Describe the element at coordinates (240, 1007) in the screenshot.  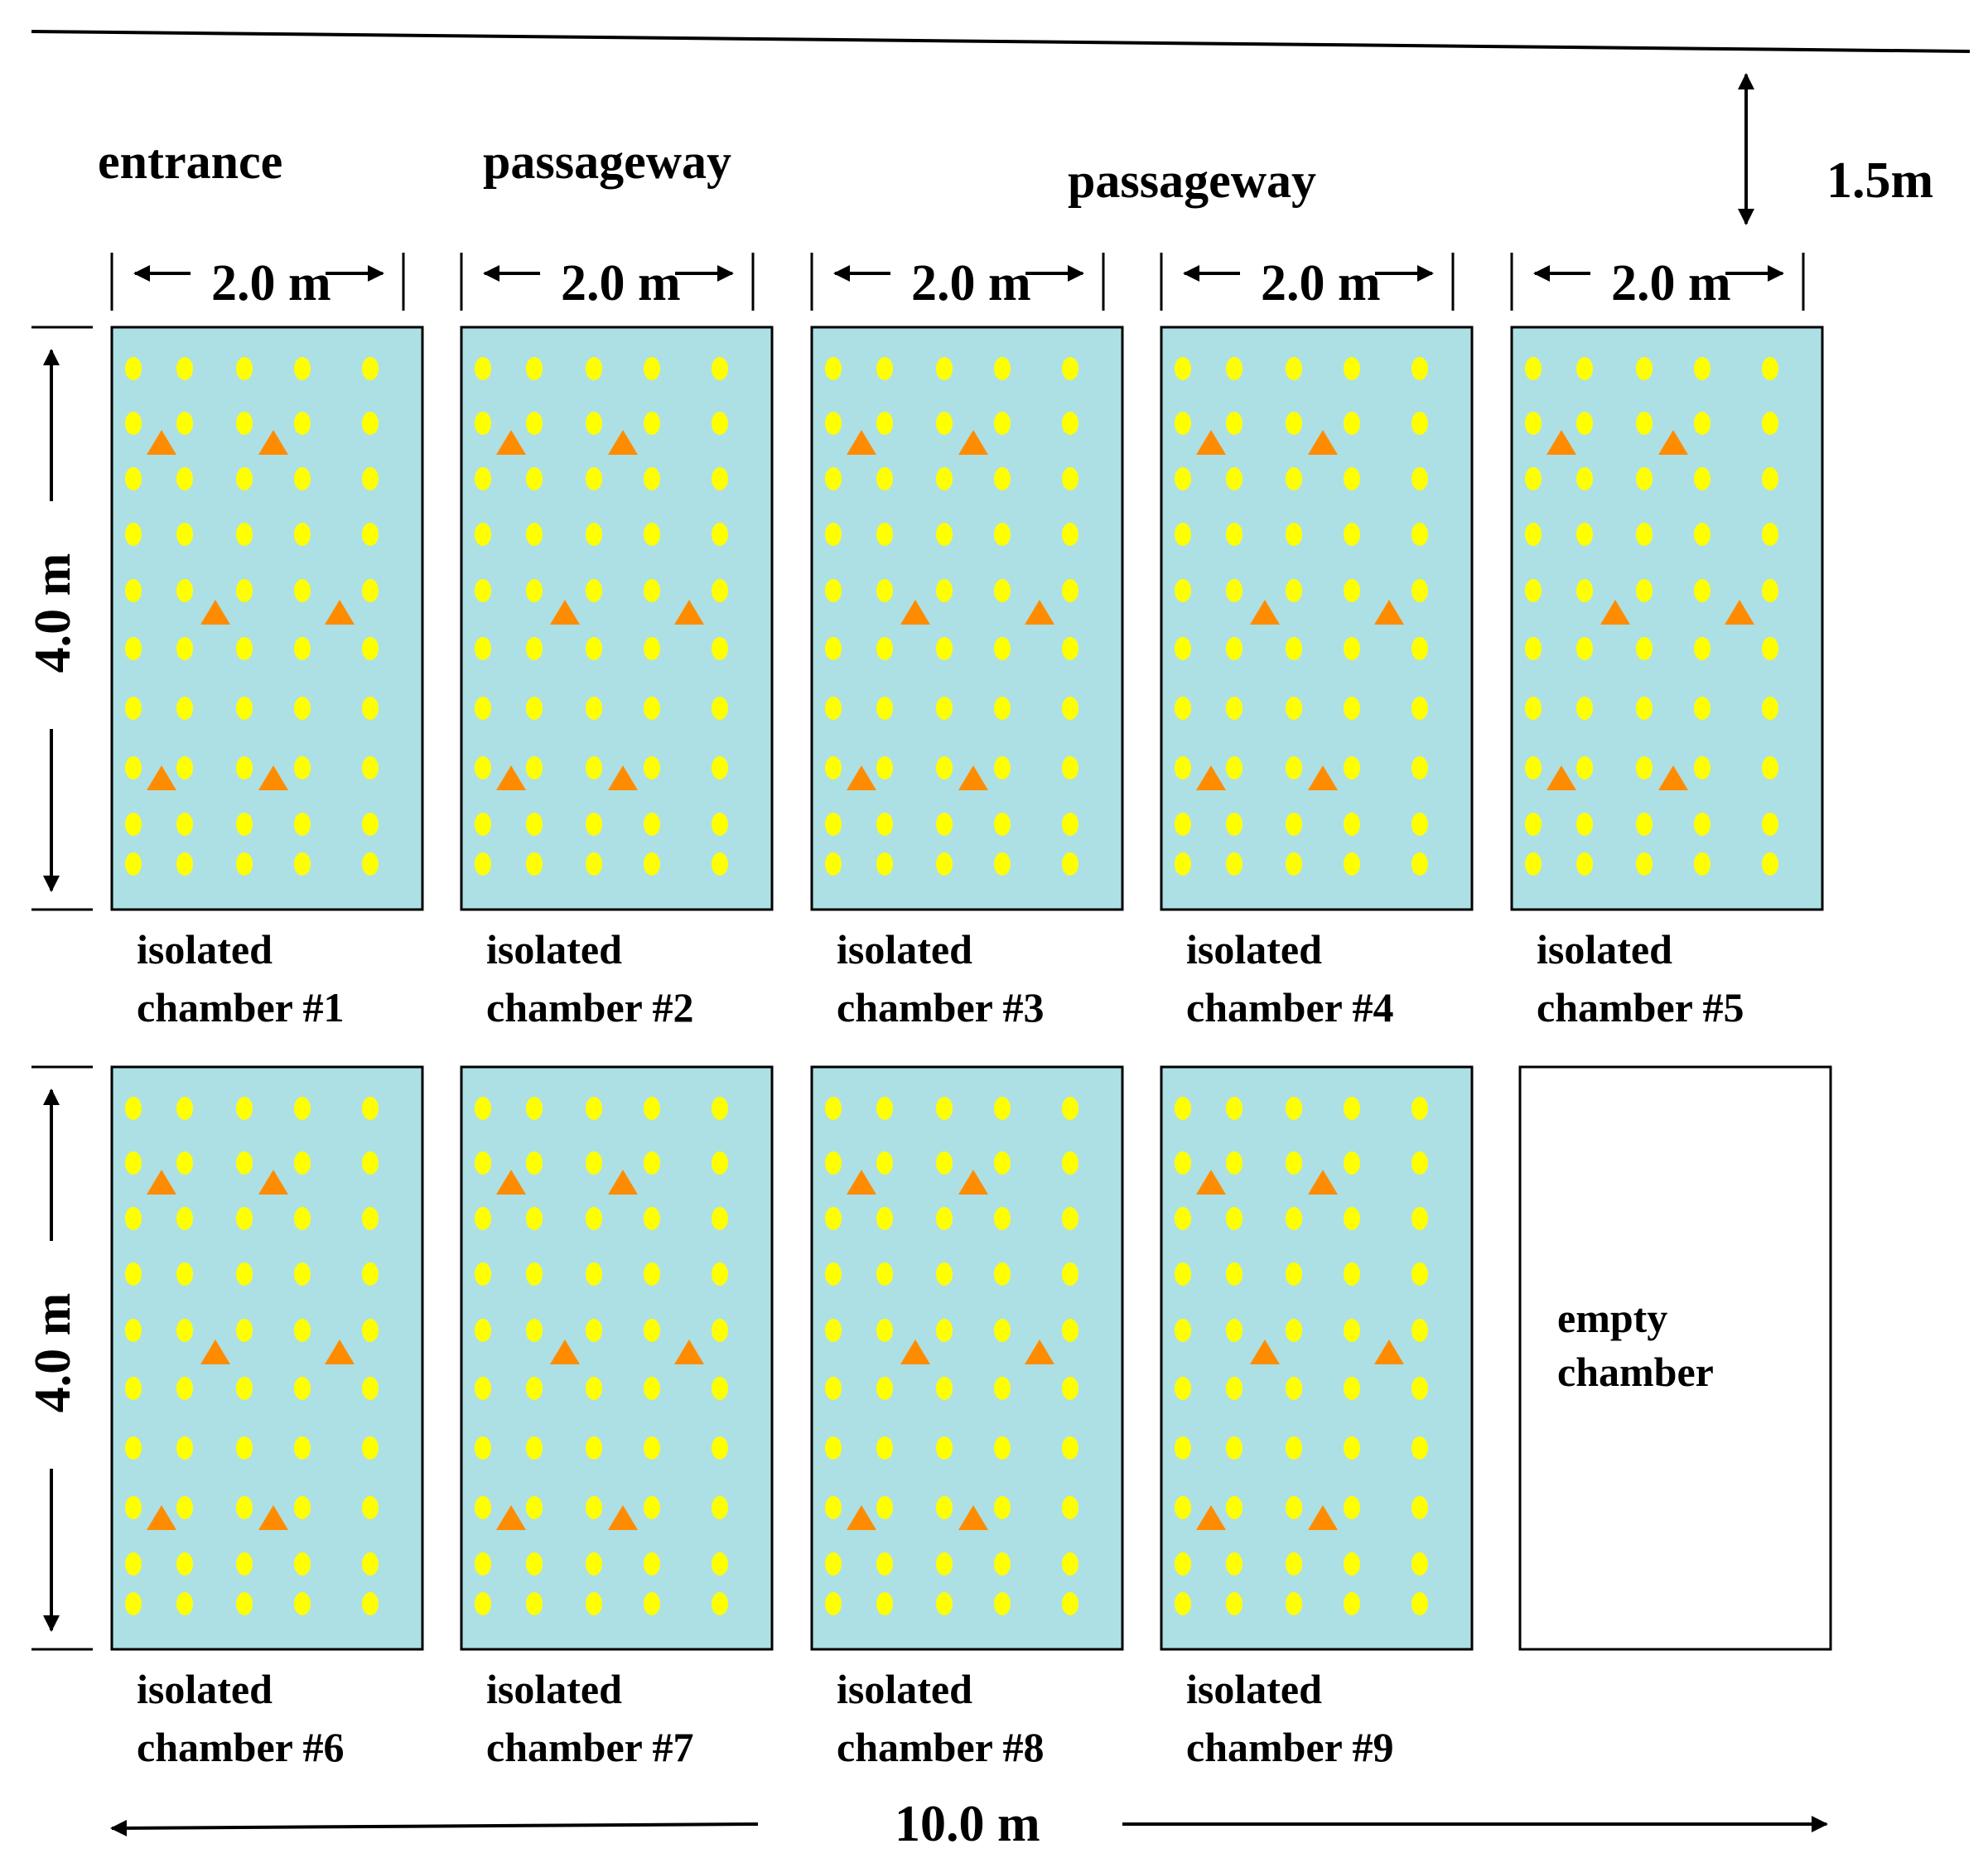
I see `chamber-label-line2: chamber #1` at that location.